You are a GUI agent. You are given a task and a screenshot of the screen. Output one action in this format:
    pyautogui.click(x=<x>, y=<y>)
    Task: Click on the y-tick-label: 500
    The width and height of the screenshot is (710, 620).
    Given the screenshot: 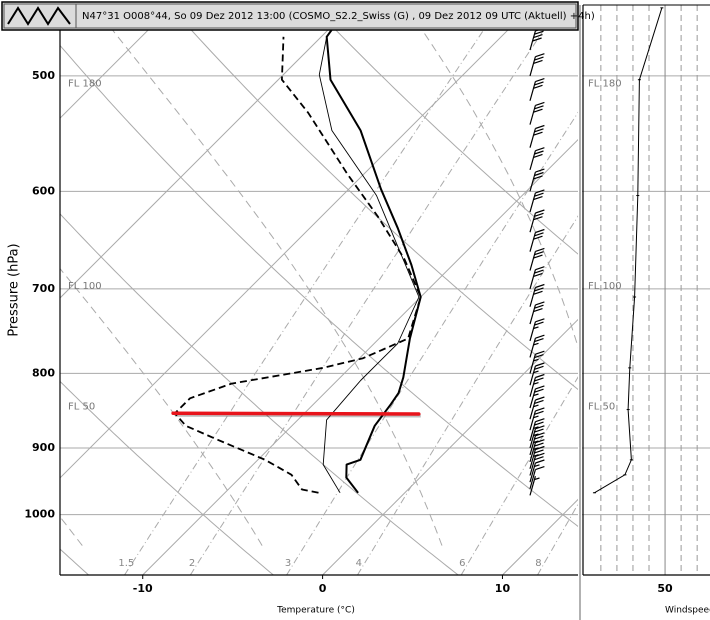 What is the action you would take?
    pyautogui.click(x=43, y=75)
    